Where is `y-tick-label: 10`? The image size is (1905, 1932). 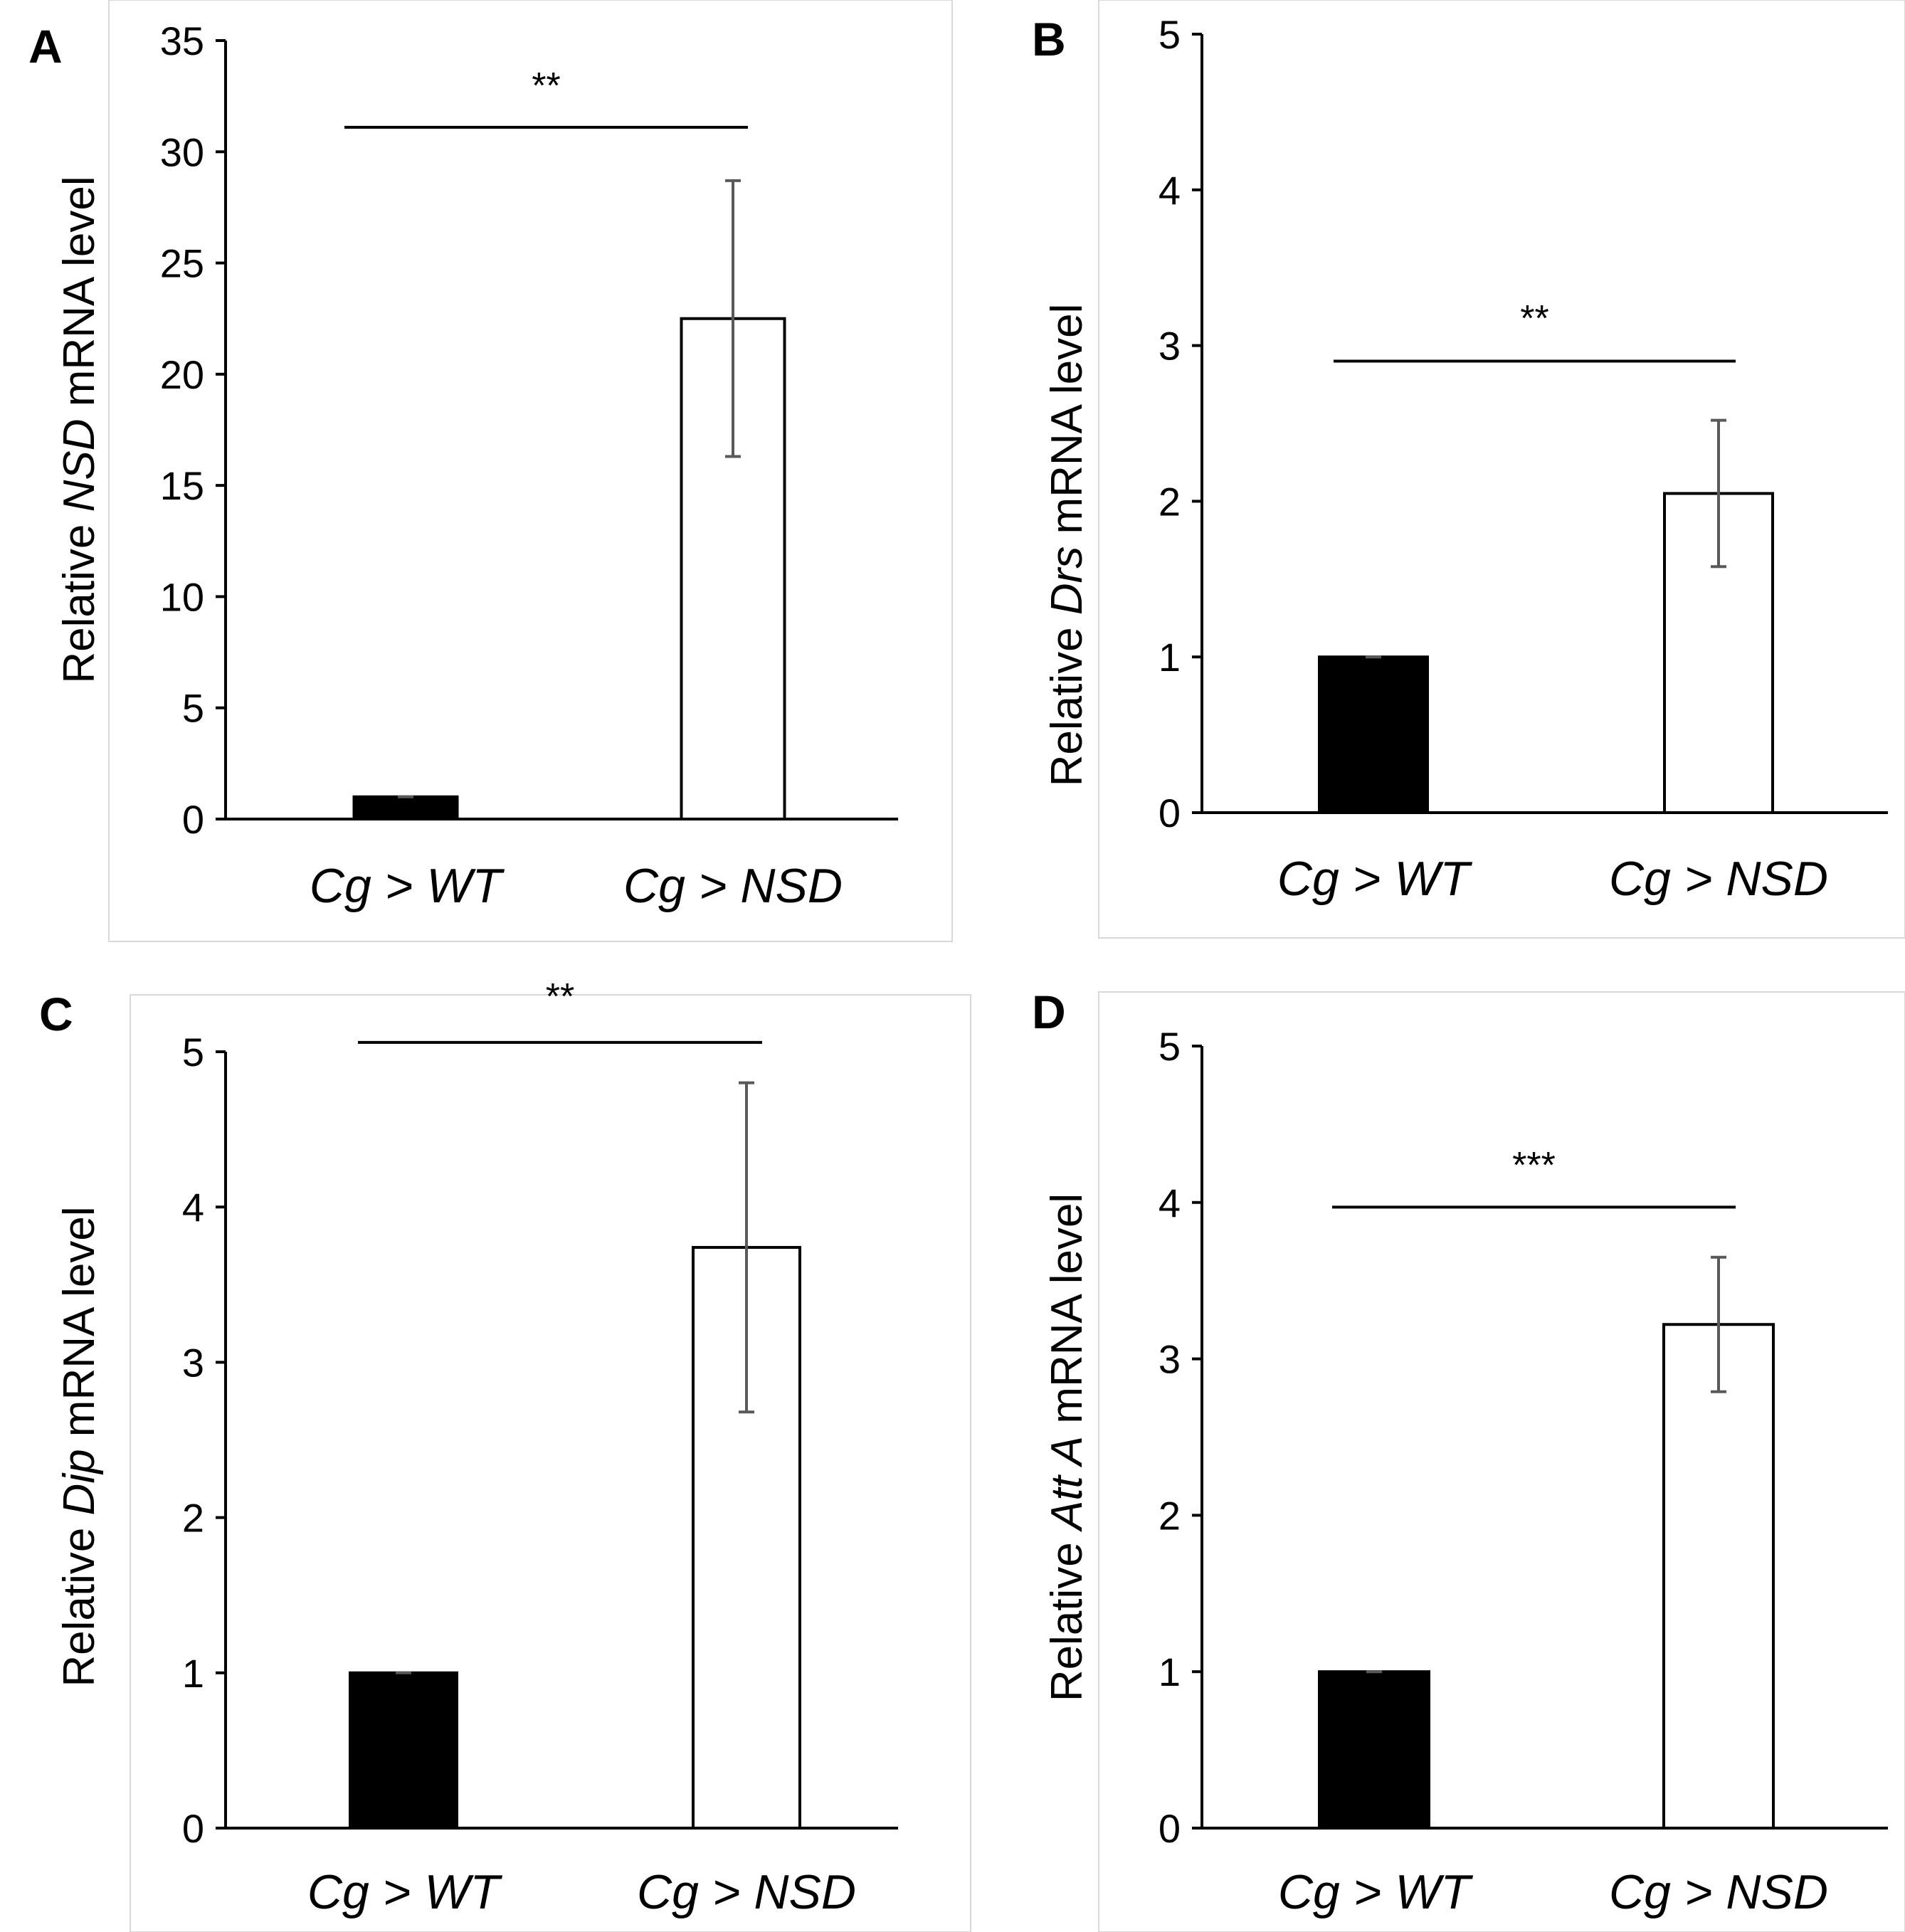 y-tick-label: 10 is located at coordinates (182, 596).